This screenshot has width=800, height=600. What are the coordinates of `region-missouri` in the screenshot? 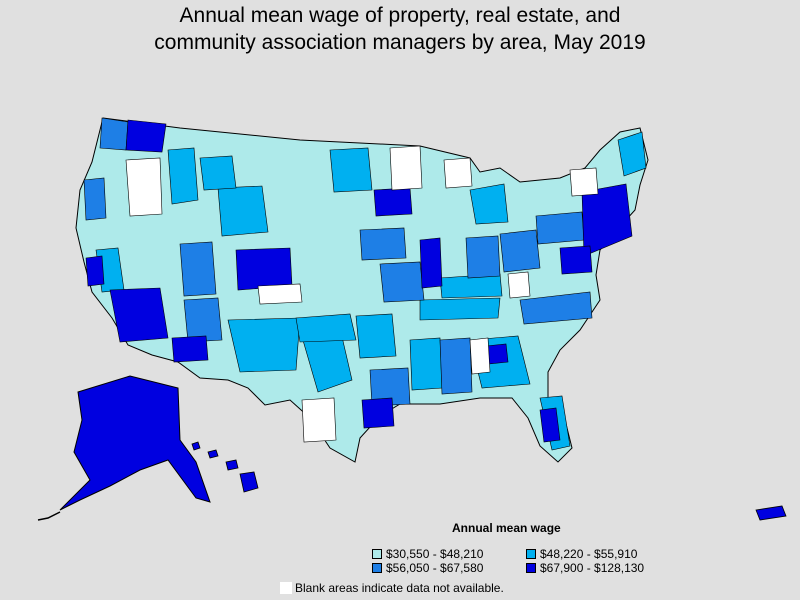 It's located at (402, 282).